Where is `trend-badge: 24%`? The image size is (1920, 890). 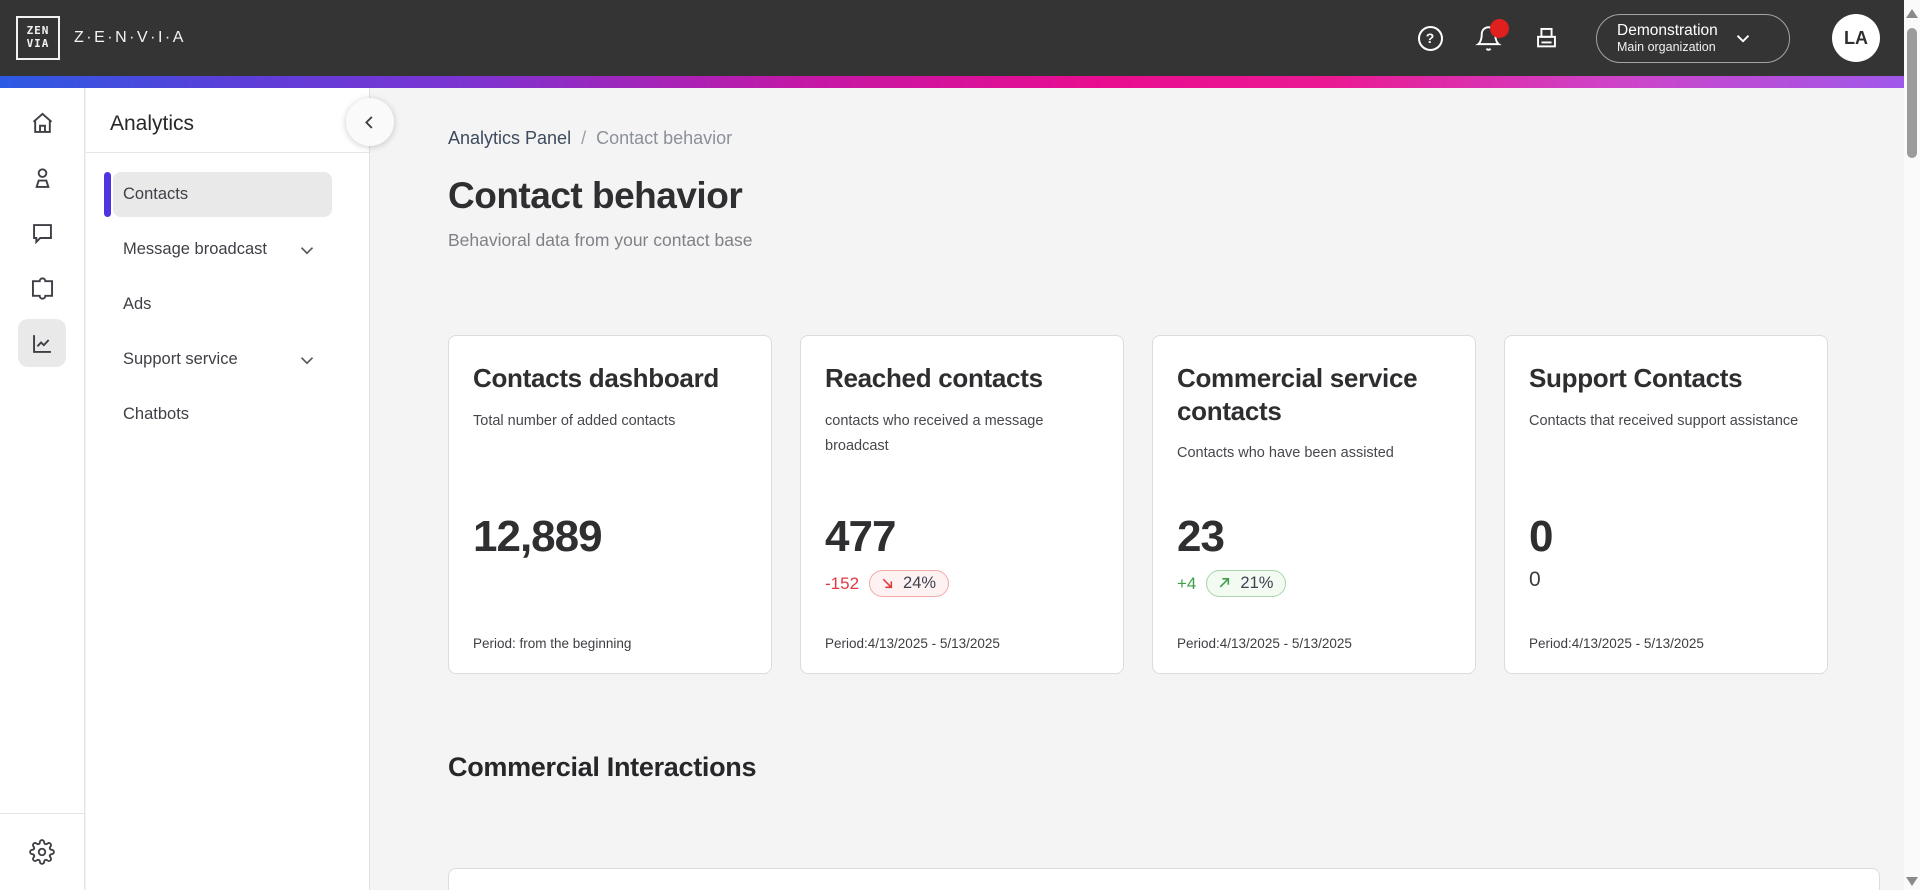 trend-badge: 24% is located at coordinates (909, 583).